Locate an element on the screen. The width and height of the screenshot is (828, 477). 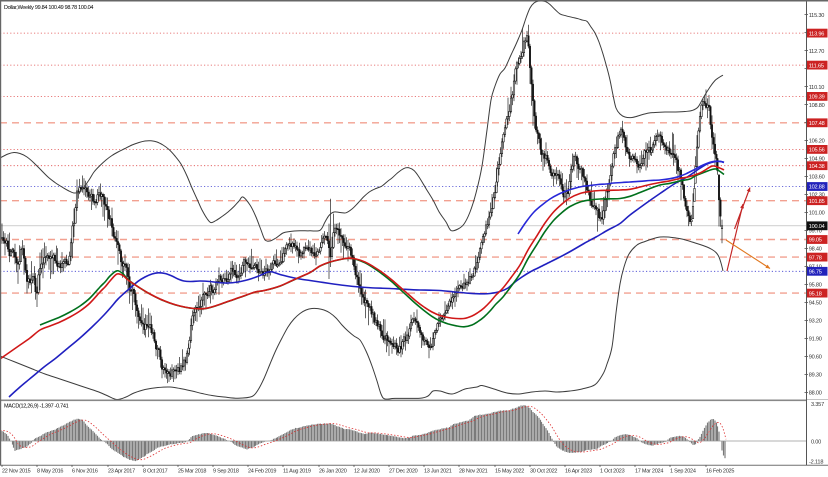
svg-text: 30 Oct 2022 is located at coordinates (543, 472).